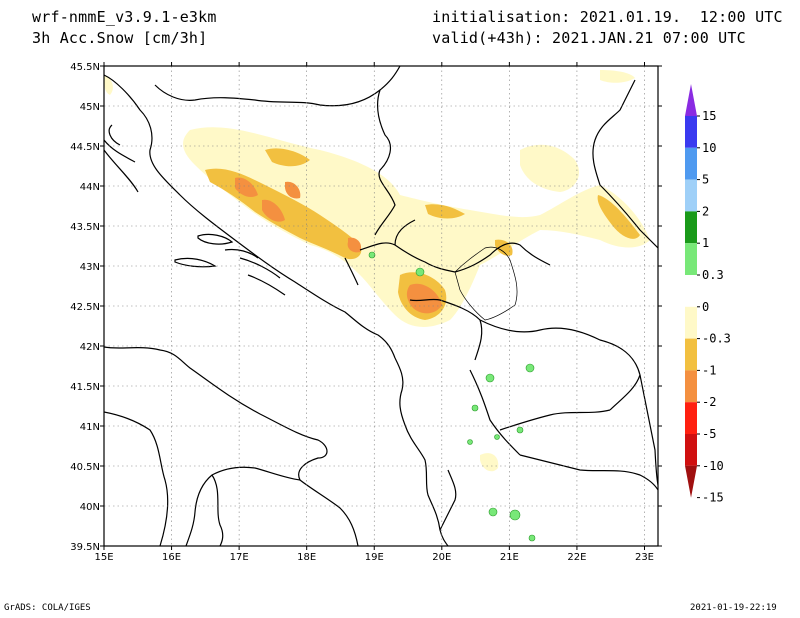 This screenshot has height=618, width=800. What do you see at coordinates (705, 211) in the screenshot?
I see `colorbar-label: 2` at bounding box center [705, 211].